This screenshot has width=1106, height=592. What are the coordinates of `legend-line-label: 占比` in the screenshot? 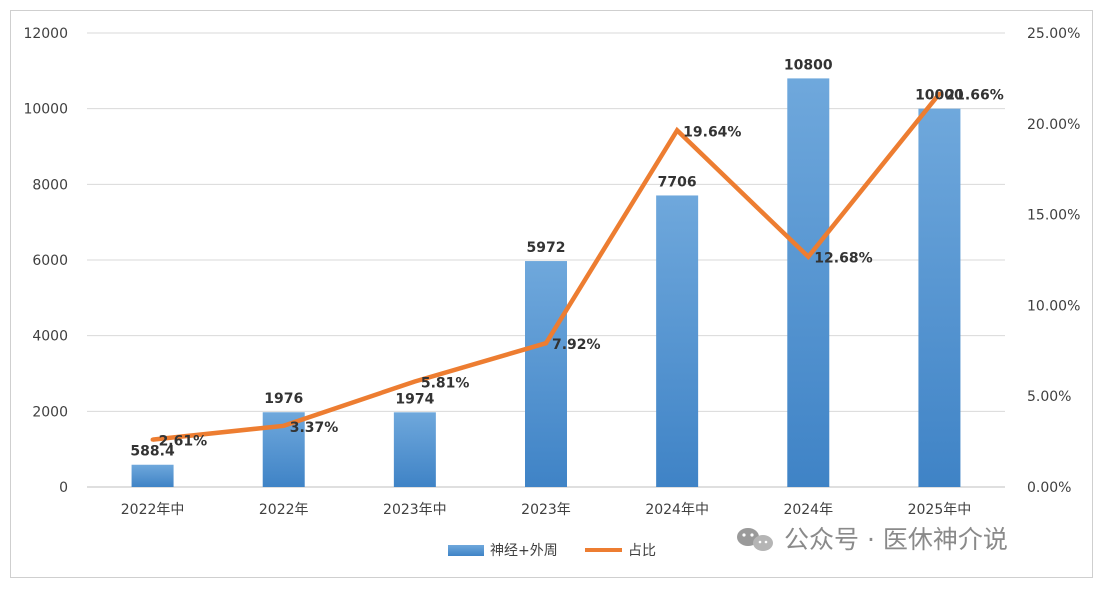 It's located at (642, 551).